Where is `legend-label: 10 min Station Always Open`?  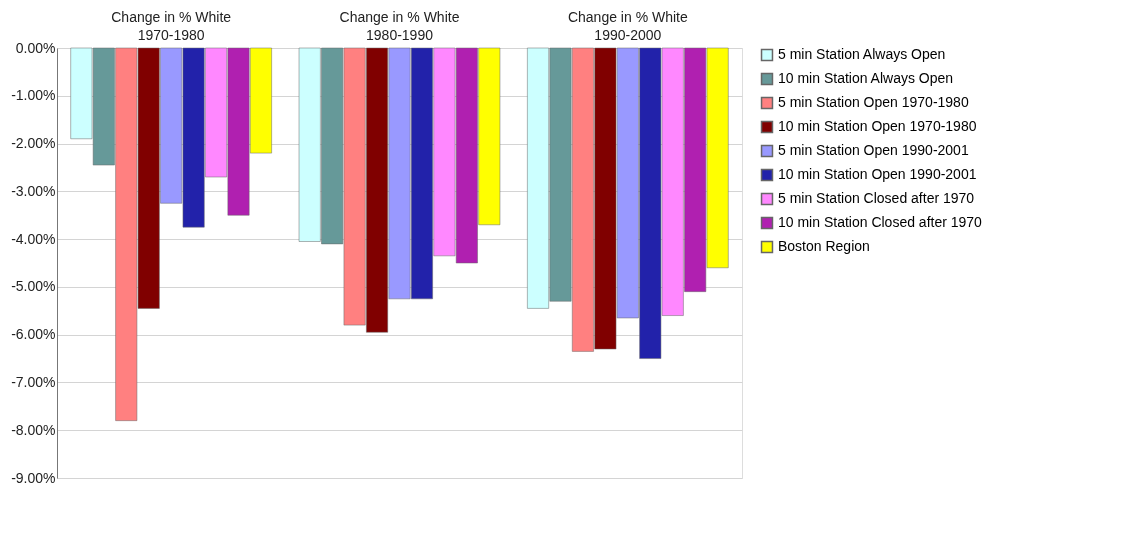 legend-label: 10 min Station Always Open is located at coordinates (866, 78).